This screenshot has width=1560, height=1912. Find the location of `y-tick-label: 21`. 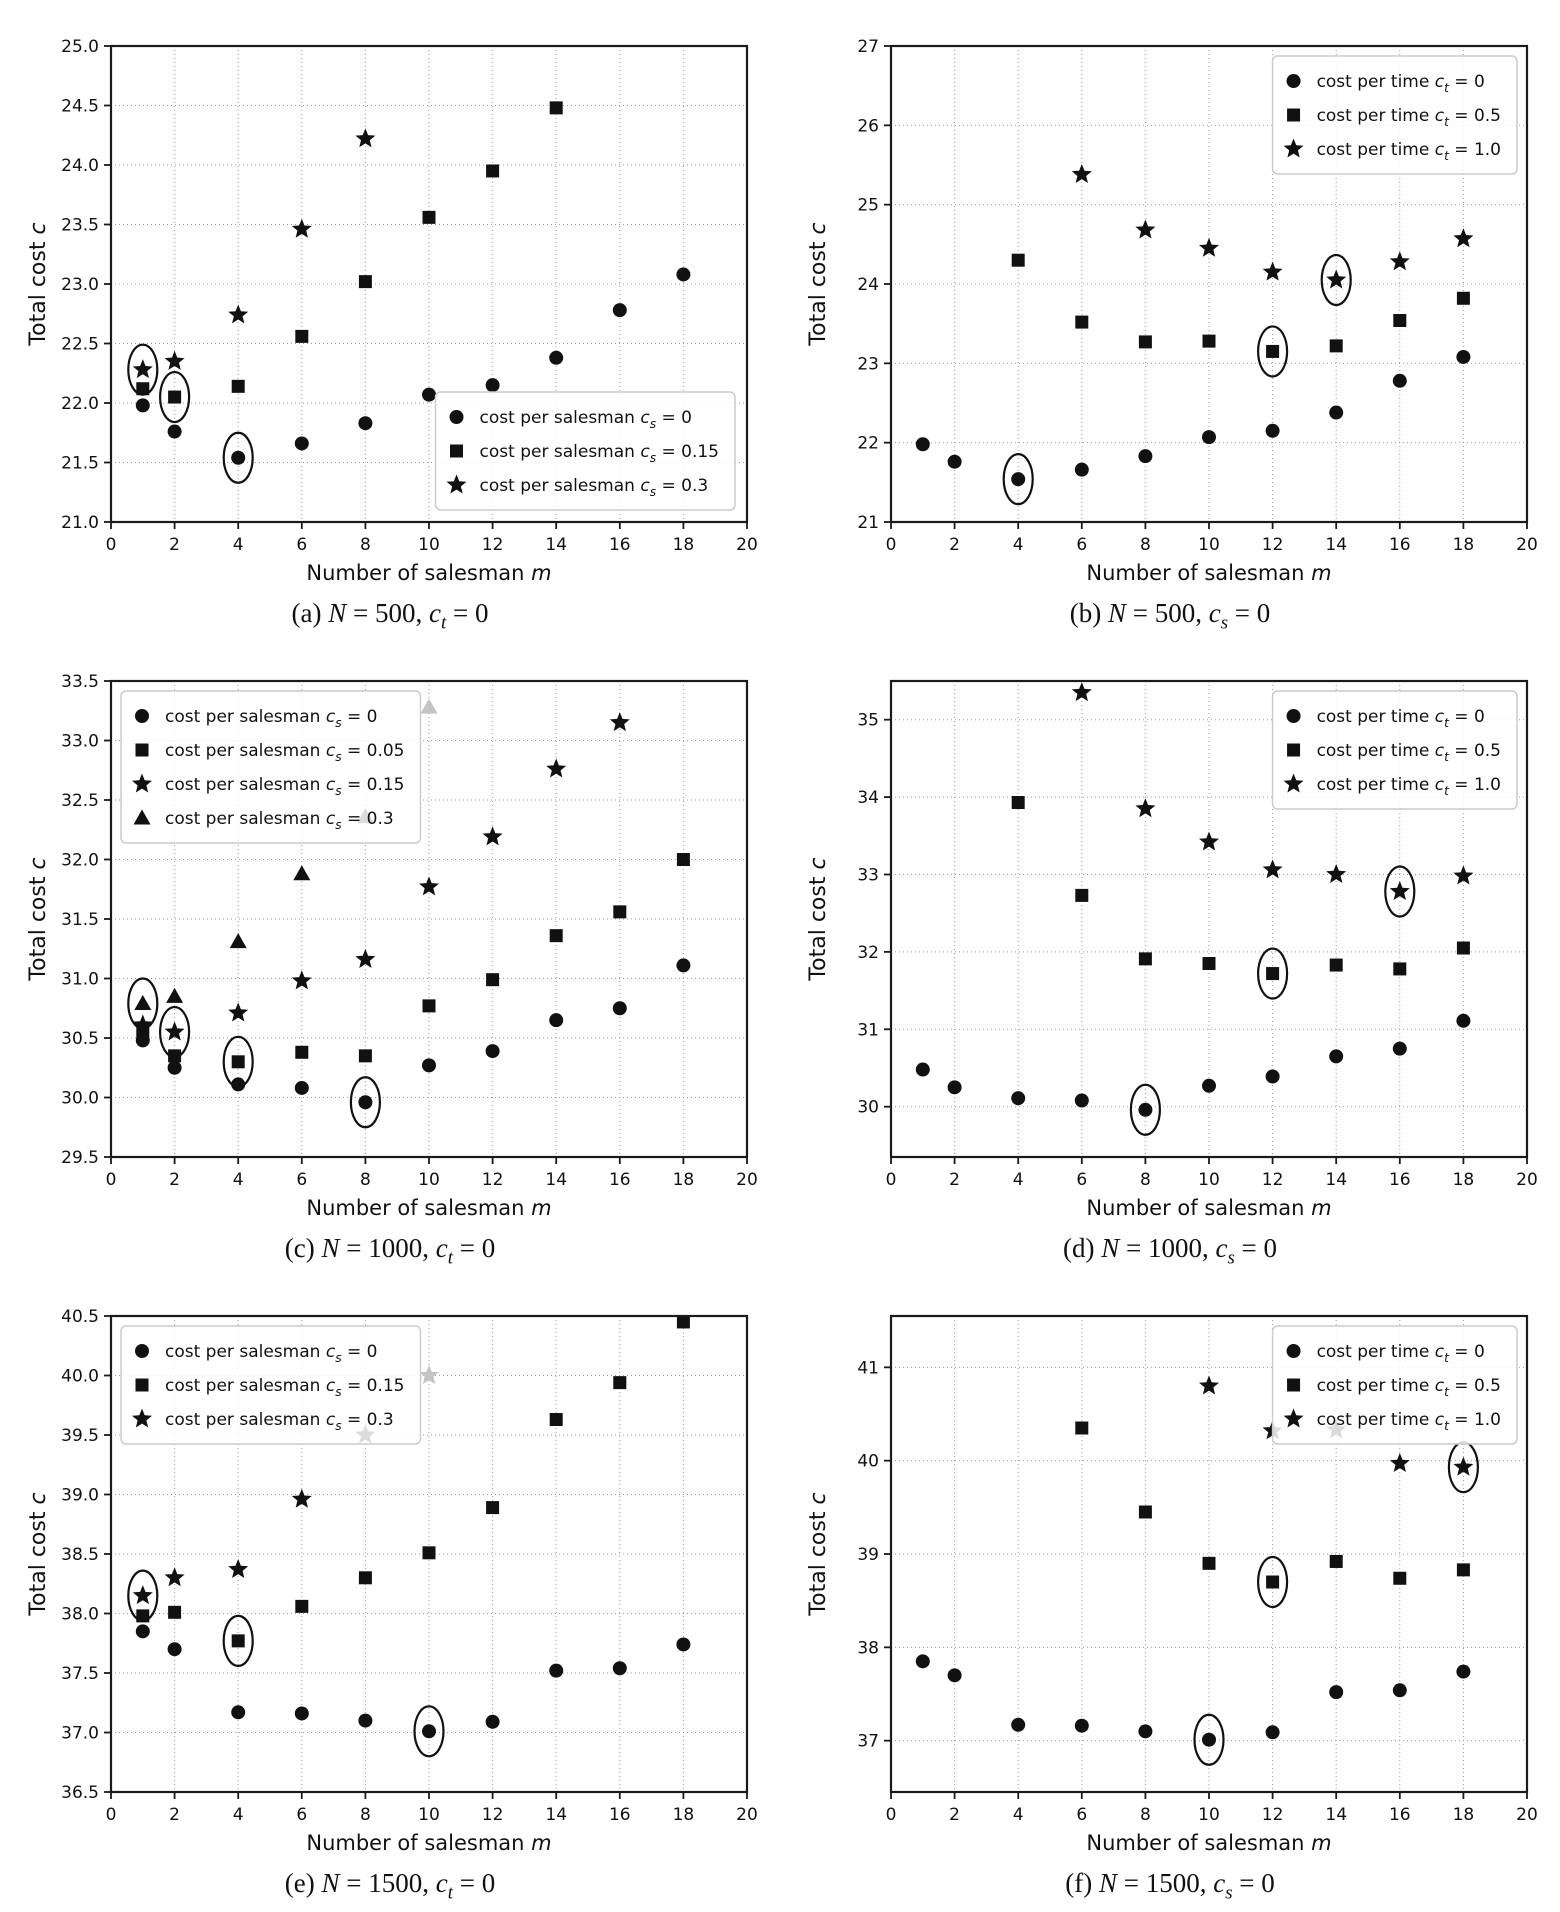

y-tick-label: 21 is located at coordinates (868, 523).